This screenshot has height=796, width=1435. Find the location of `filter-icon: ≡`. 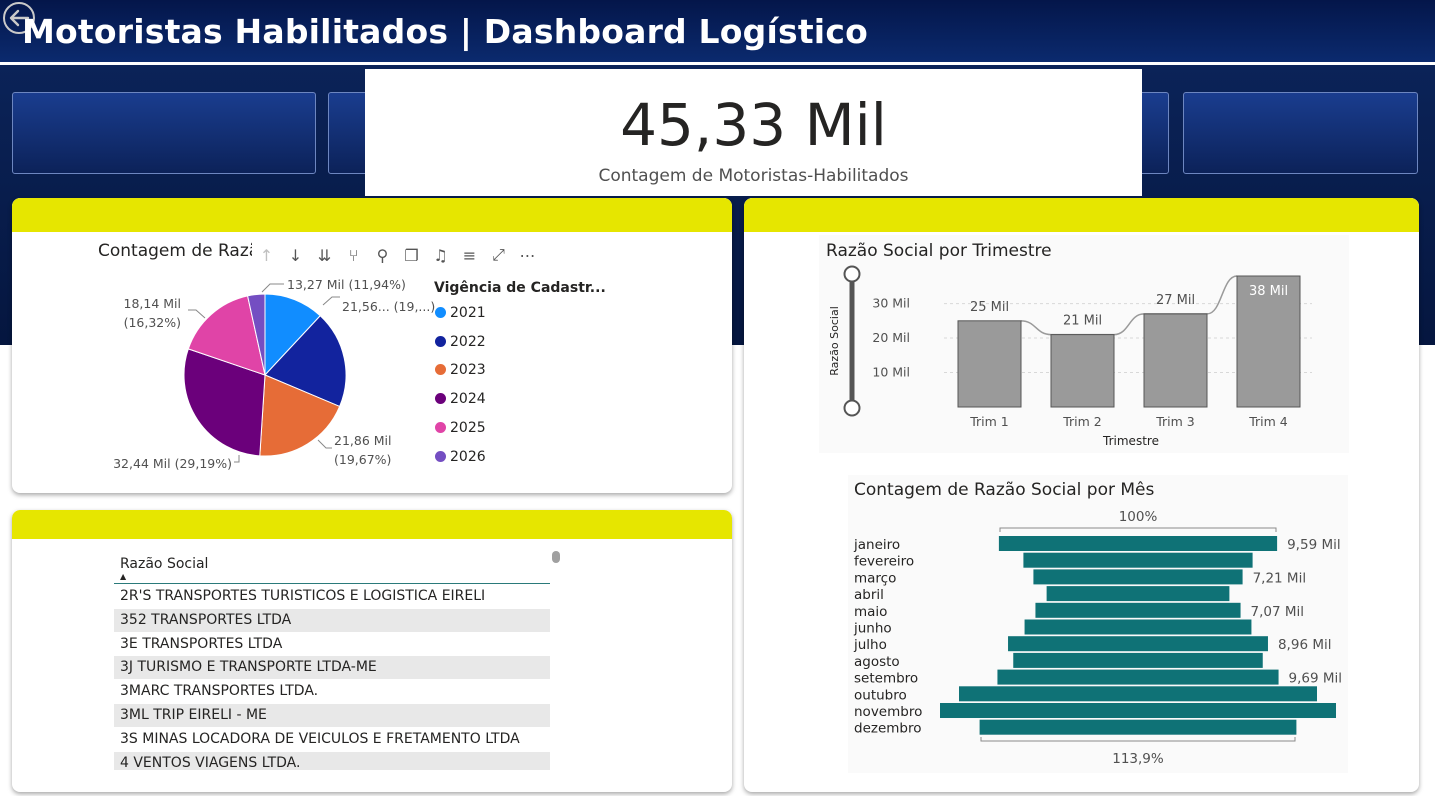

filter-icon: ≡ is located at coordinates (469, 255).